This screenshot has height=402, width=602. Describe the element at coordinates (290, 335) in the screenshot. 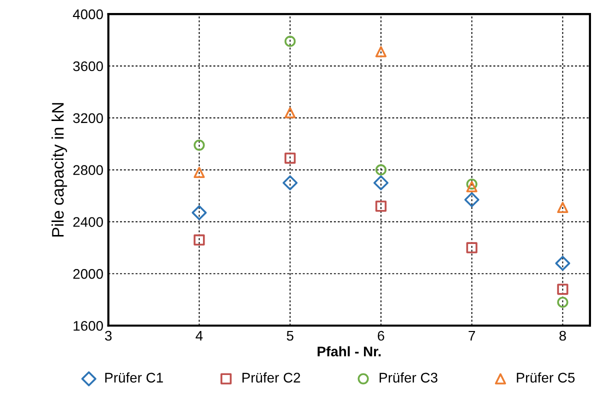

I see `x-tick-label: 5` at that location.